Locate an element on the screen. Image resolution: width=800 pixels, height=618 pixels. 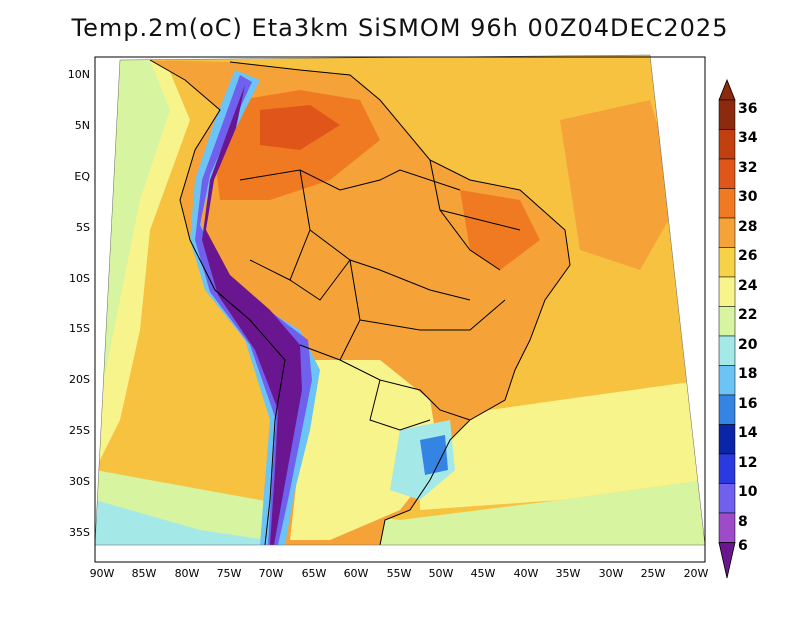
lat-label: 10N is located at coordinates (78, 74).